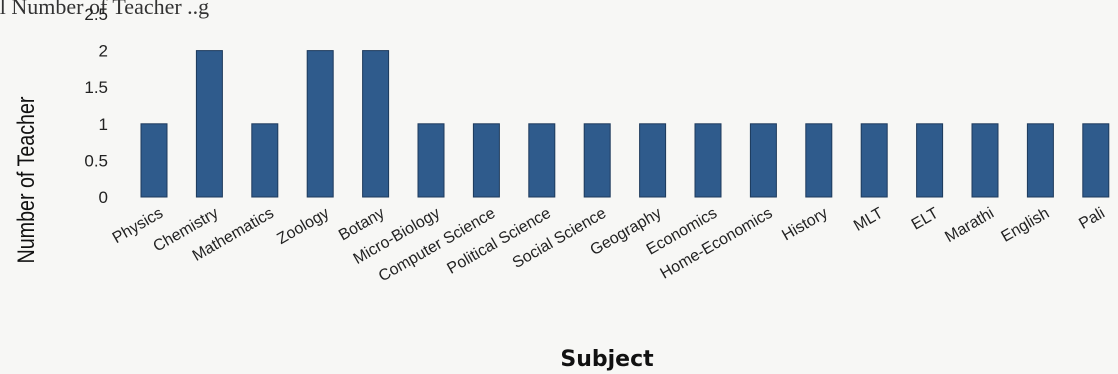 The height and width of the screenshot is (374, 1118). Describe the element at coordinates (103, 197) in the screenshot. I see `y-tick-label: 0` at that location.